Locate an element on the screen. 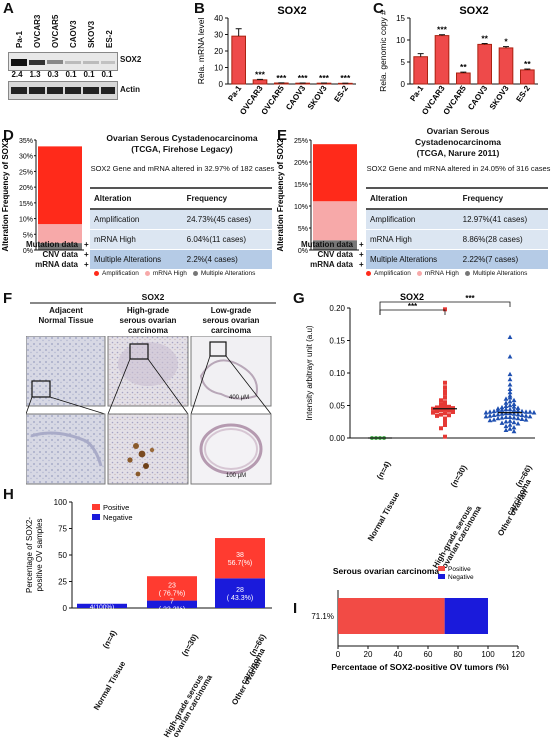 The image size is (551, 739). scale-bar-400: 400 μM is located at coordinates (239, 398).